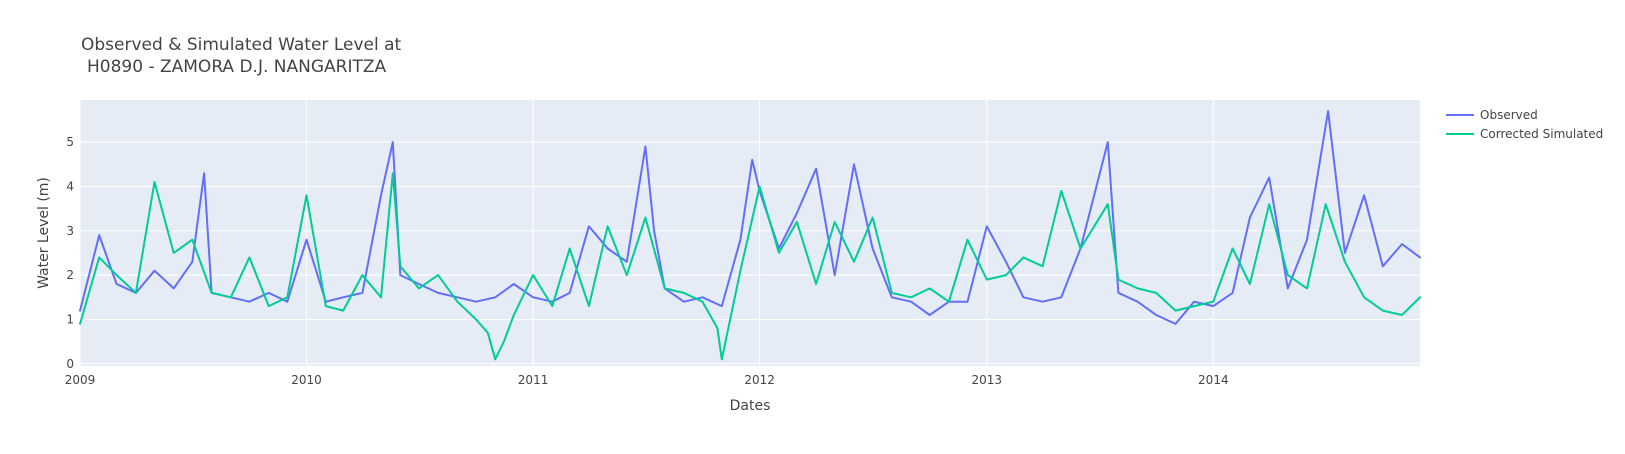 The width and height of the screenshot is (1625, 454). I want to click on x-tick-label: 2010, so click(306, 380).